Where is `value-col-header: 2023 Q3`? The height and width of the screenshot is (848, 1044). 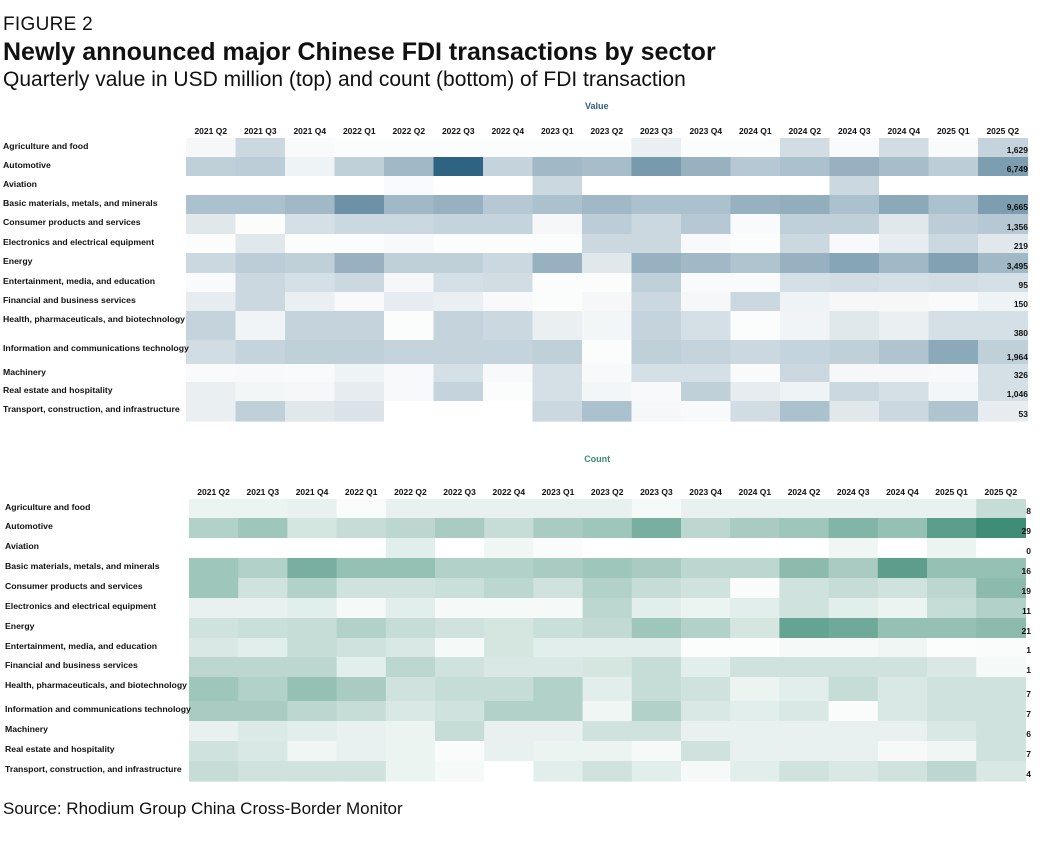
value-col-header: 2023 Q3 is located at coordinates (656, 131).